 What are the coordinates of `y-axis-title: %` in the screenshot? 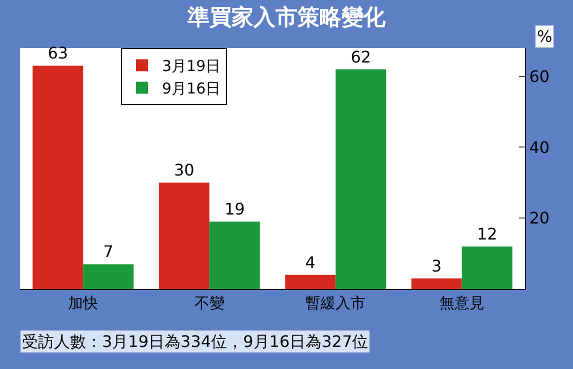 It's located at (544, 36).